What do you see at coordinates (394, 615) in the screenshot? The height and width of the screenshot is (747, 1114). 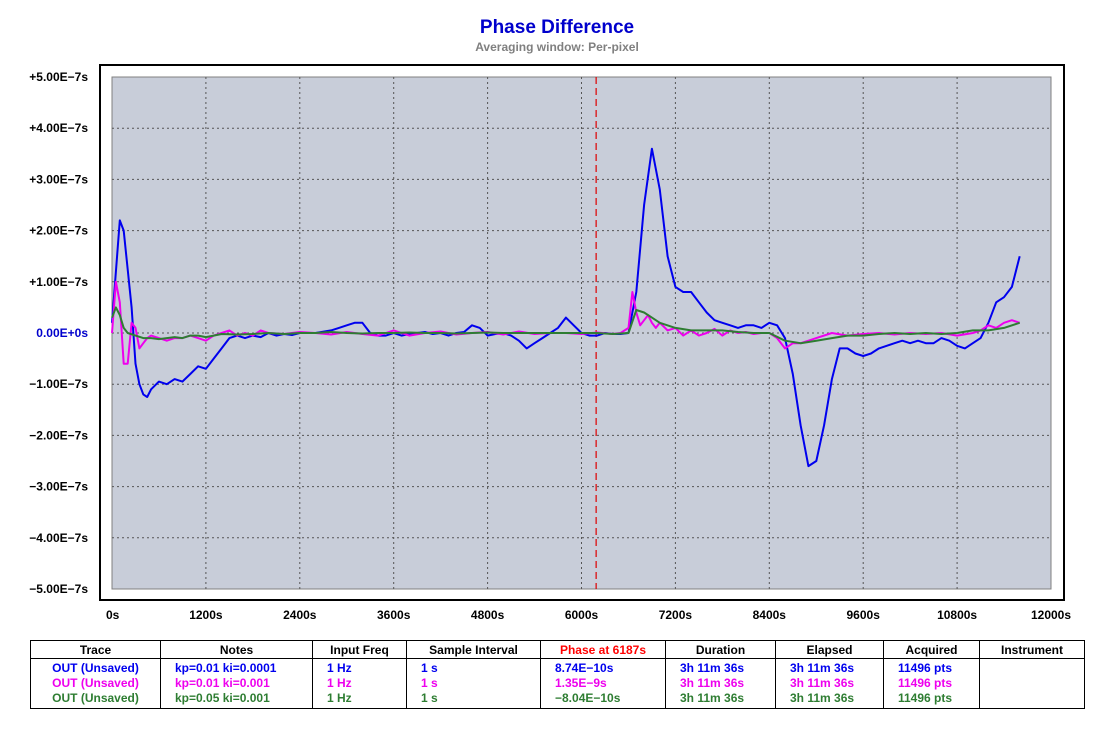 I see `x-tick-label: 3600s` at bounding box center [394, 615].